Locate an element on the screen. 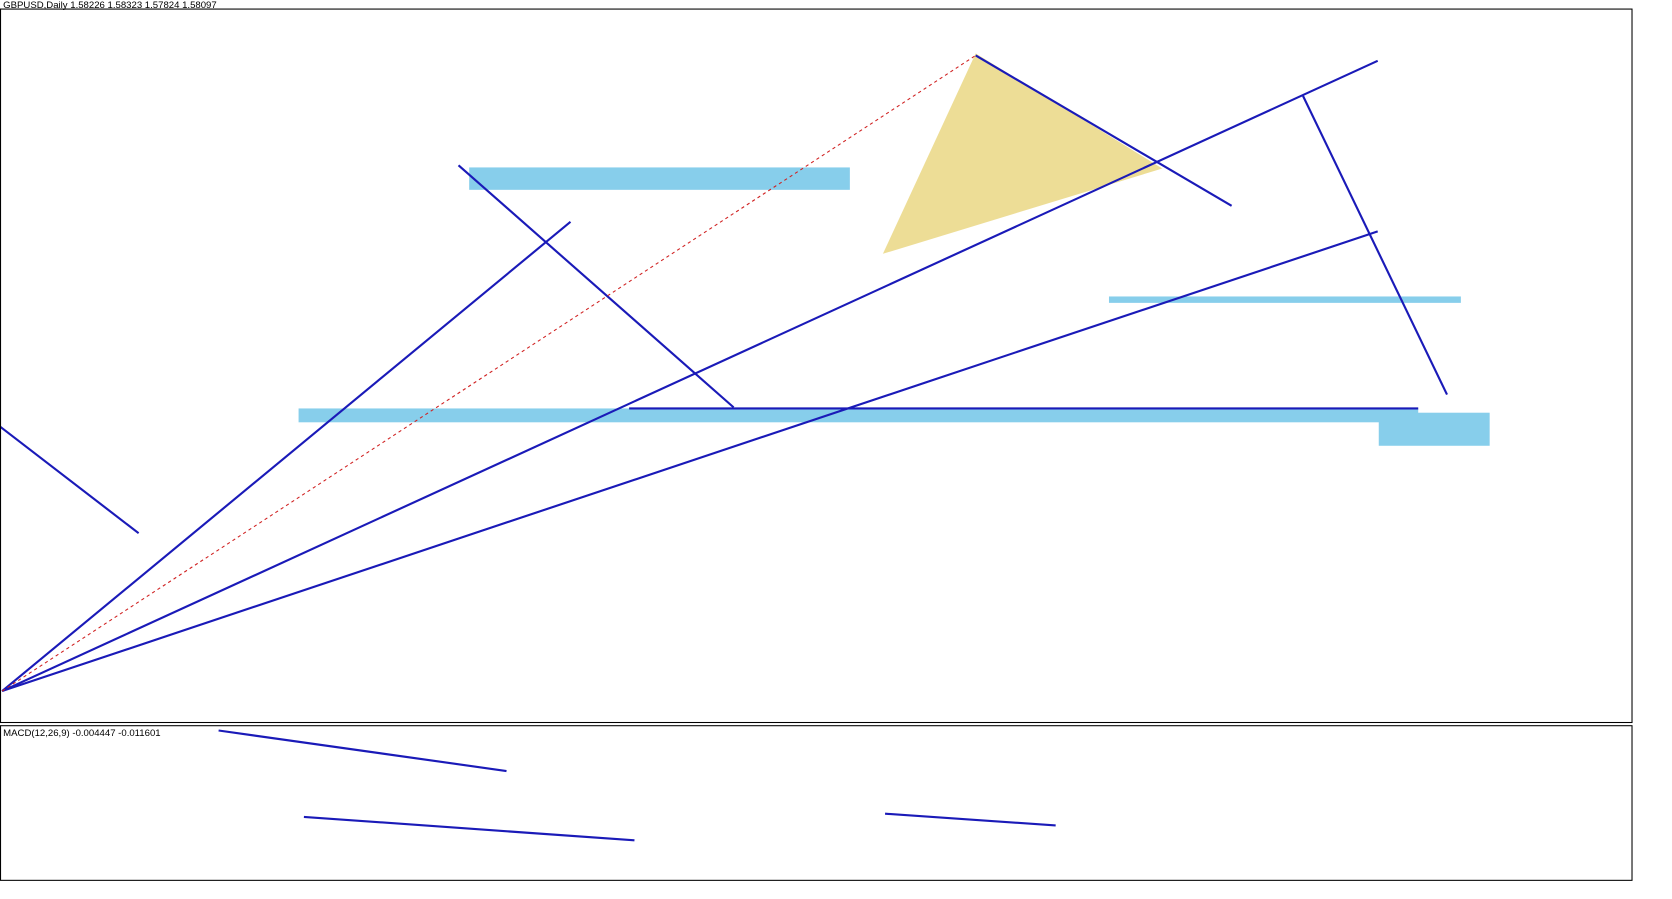 Image resolution: width=1672 pixels, height=899 pixels. supply-zone is located at coordinates (659, 178).